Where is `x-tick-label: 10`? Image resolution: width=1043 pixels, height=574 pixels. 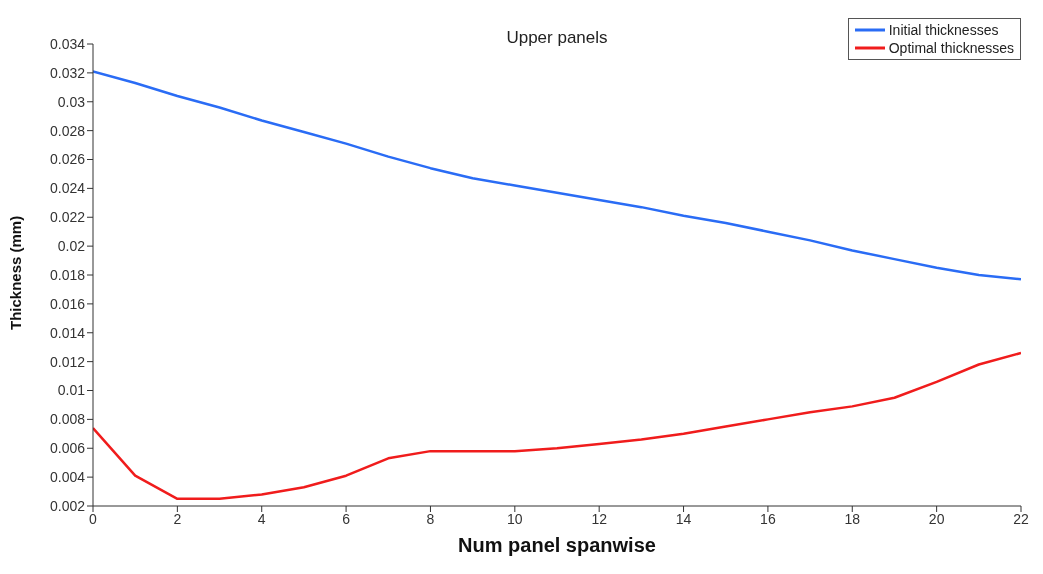
x-tick-label: 10 is located at coordinates (515, 518).